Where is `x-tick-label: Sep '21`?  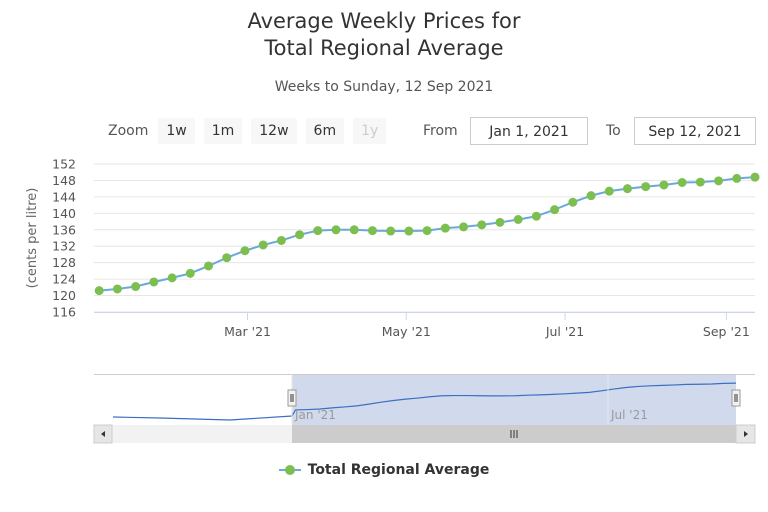
x-tick-label: Sep '21 is located at coordinates (726, 331).